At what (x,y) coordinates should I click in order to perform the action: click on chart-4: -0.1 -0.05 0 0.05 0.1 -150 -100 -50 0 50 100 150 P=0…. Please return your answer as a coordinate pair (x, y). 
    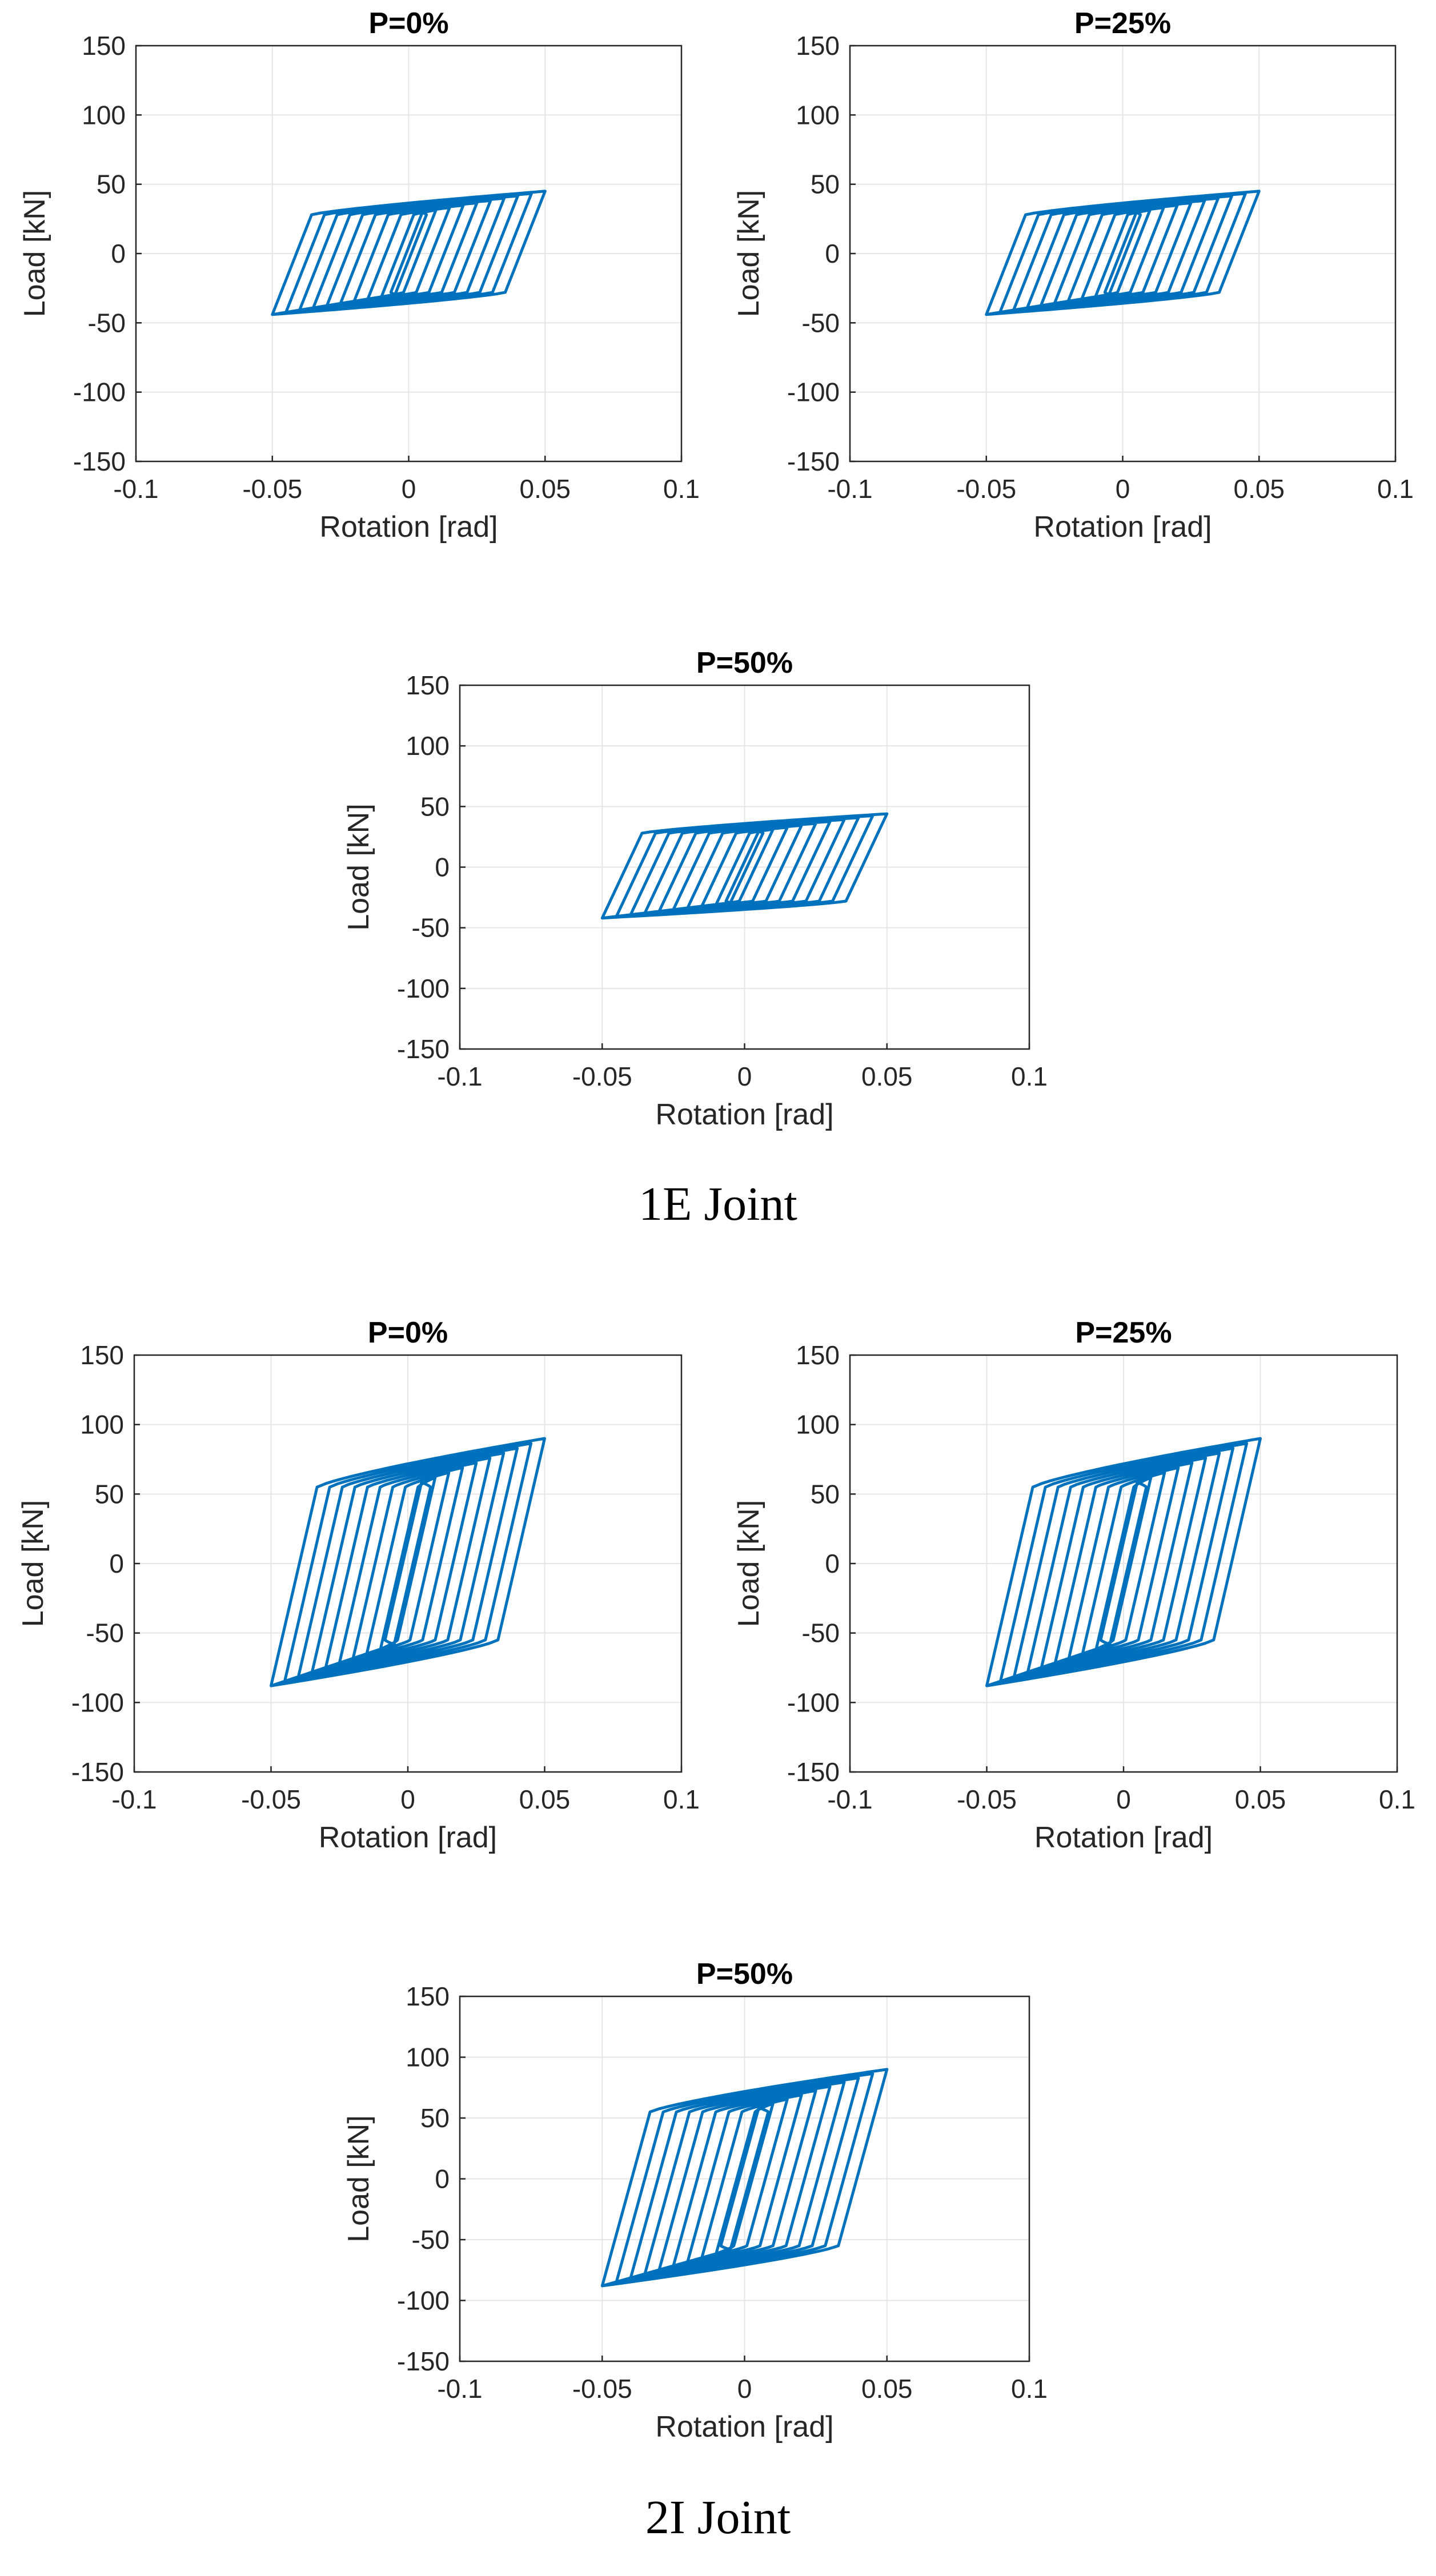
    Looking at the image, I should click on (358, 1585).